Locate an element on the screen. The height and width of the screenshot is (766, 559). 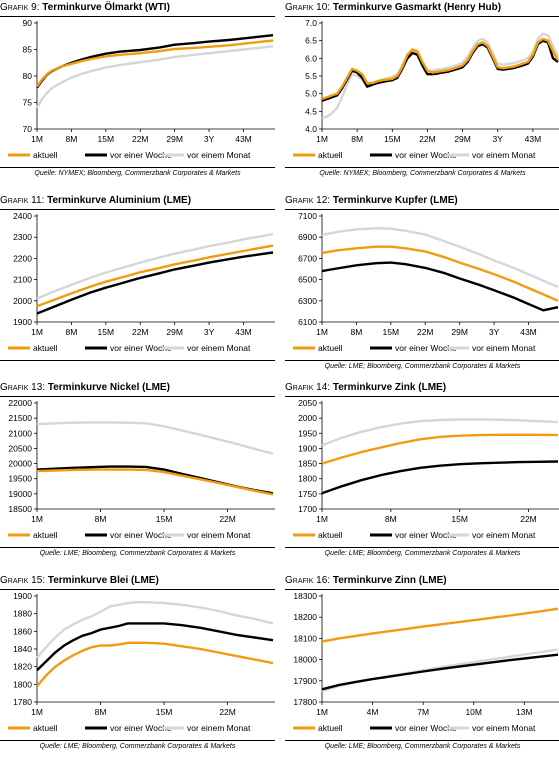
y-tick-label: 6300 is located at coordinates (307, 301).